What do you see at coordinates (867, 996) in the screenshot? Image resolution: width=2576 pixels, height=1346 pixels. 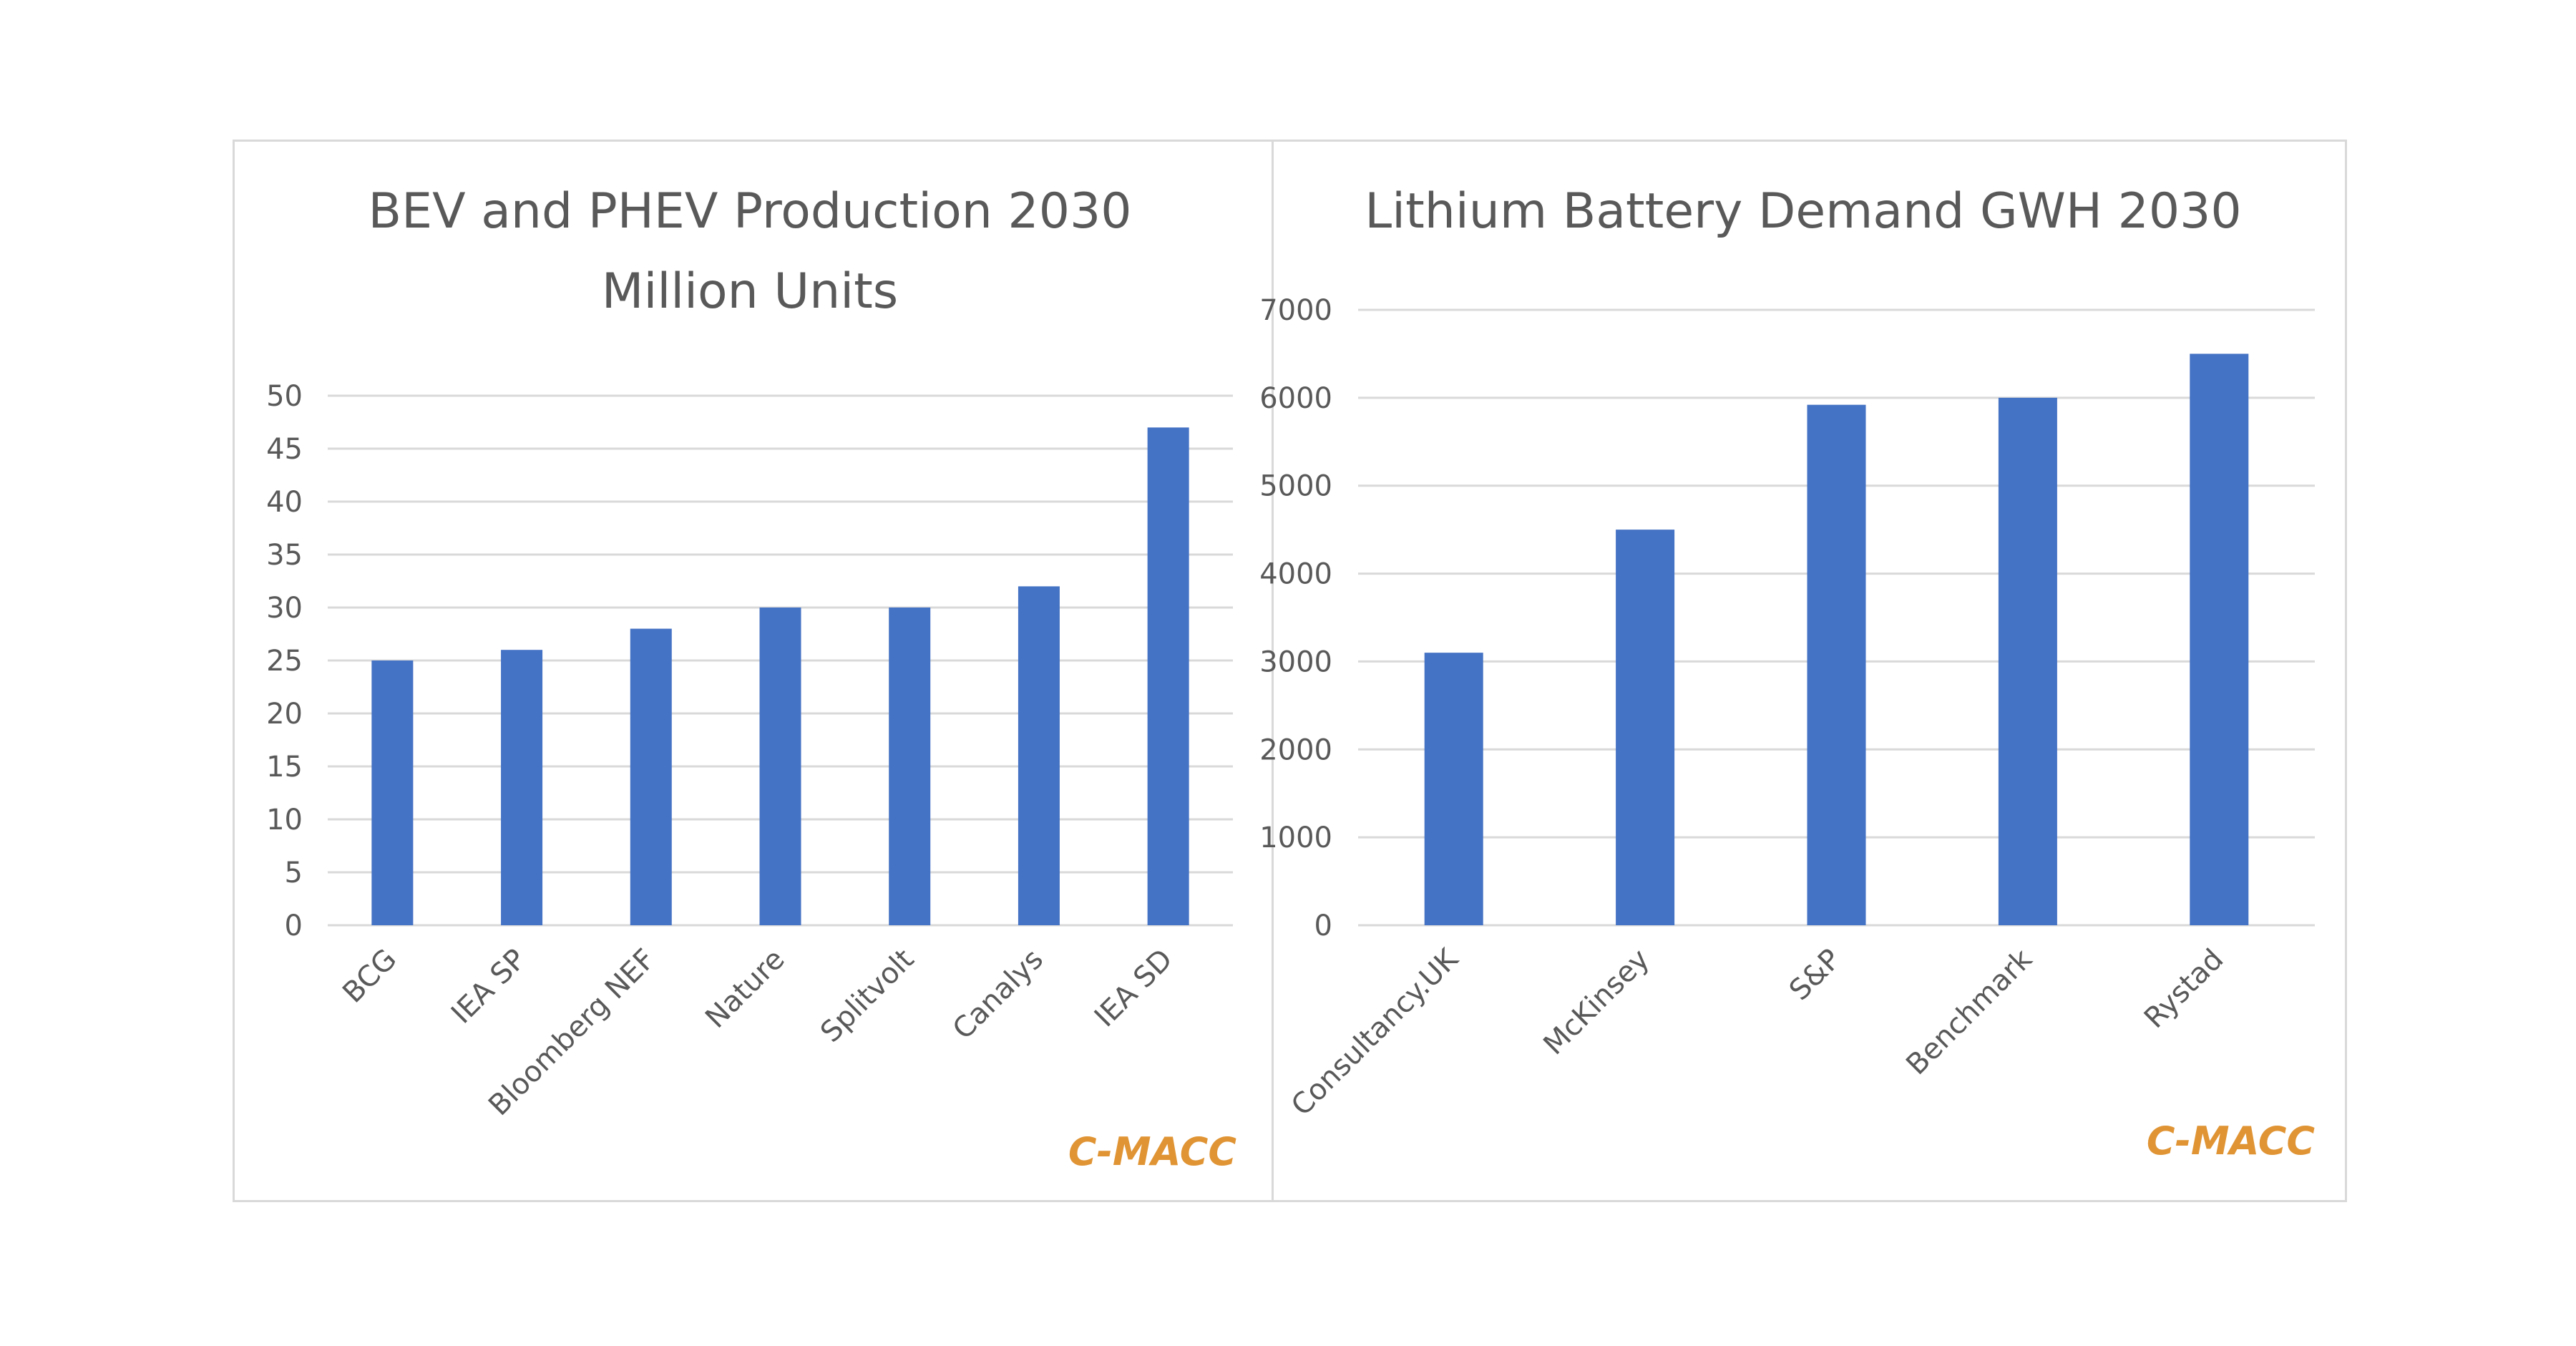 I see `x-category-label: Splitvolt` at bounding box center [867, 996].